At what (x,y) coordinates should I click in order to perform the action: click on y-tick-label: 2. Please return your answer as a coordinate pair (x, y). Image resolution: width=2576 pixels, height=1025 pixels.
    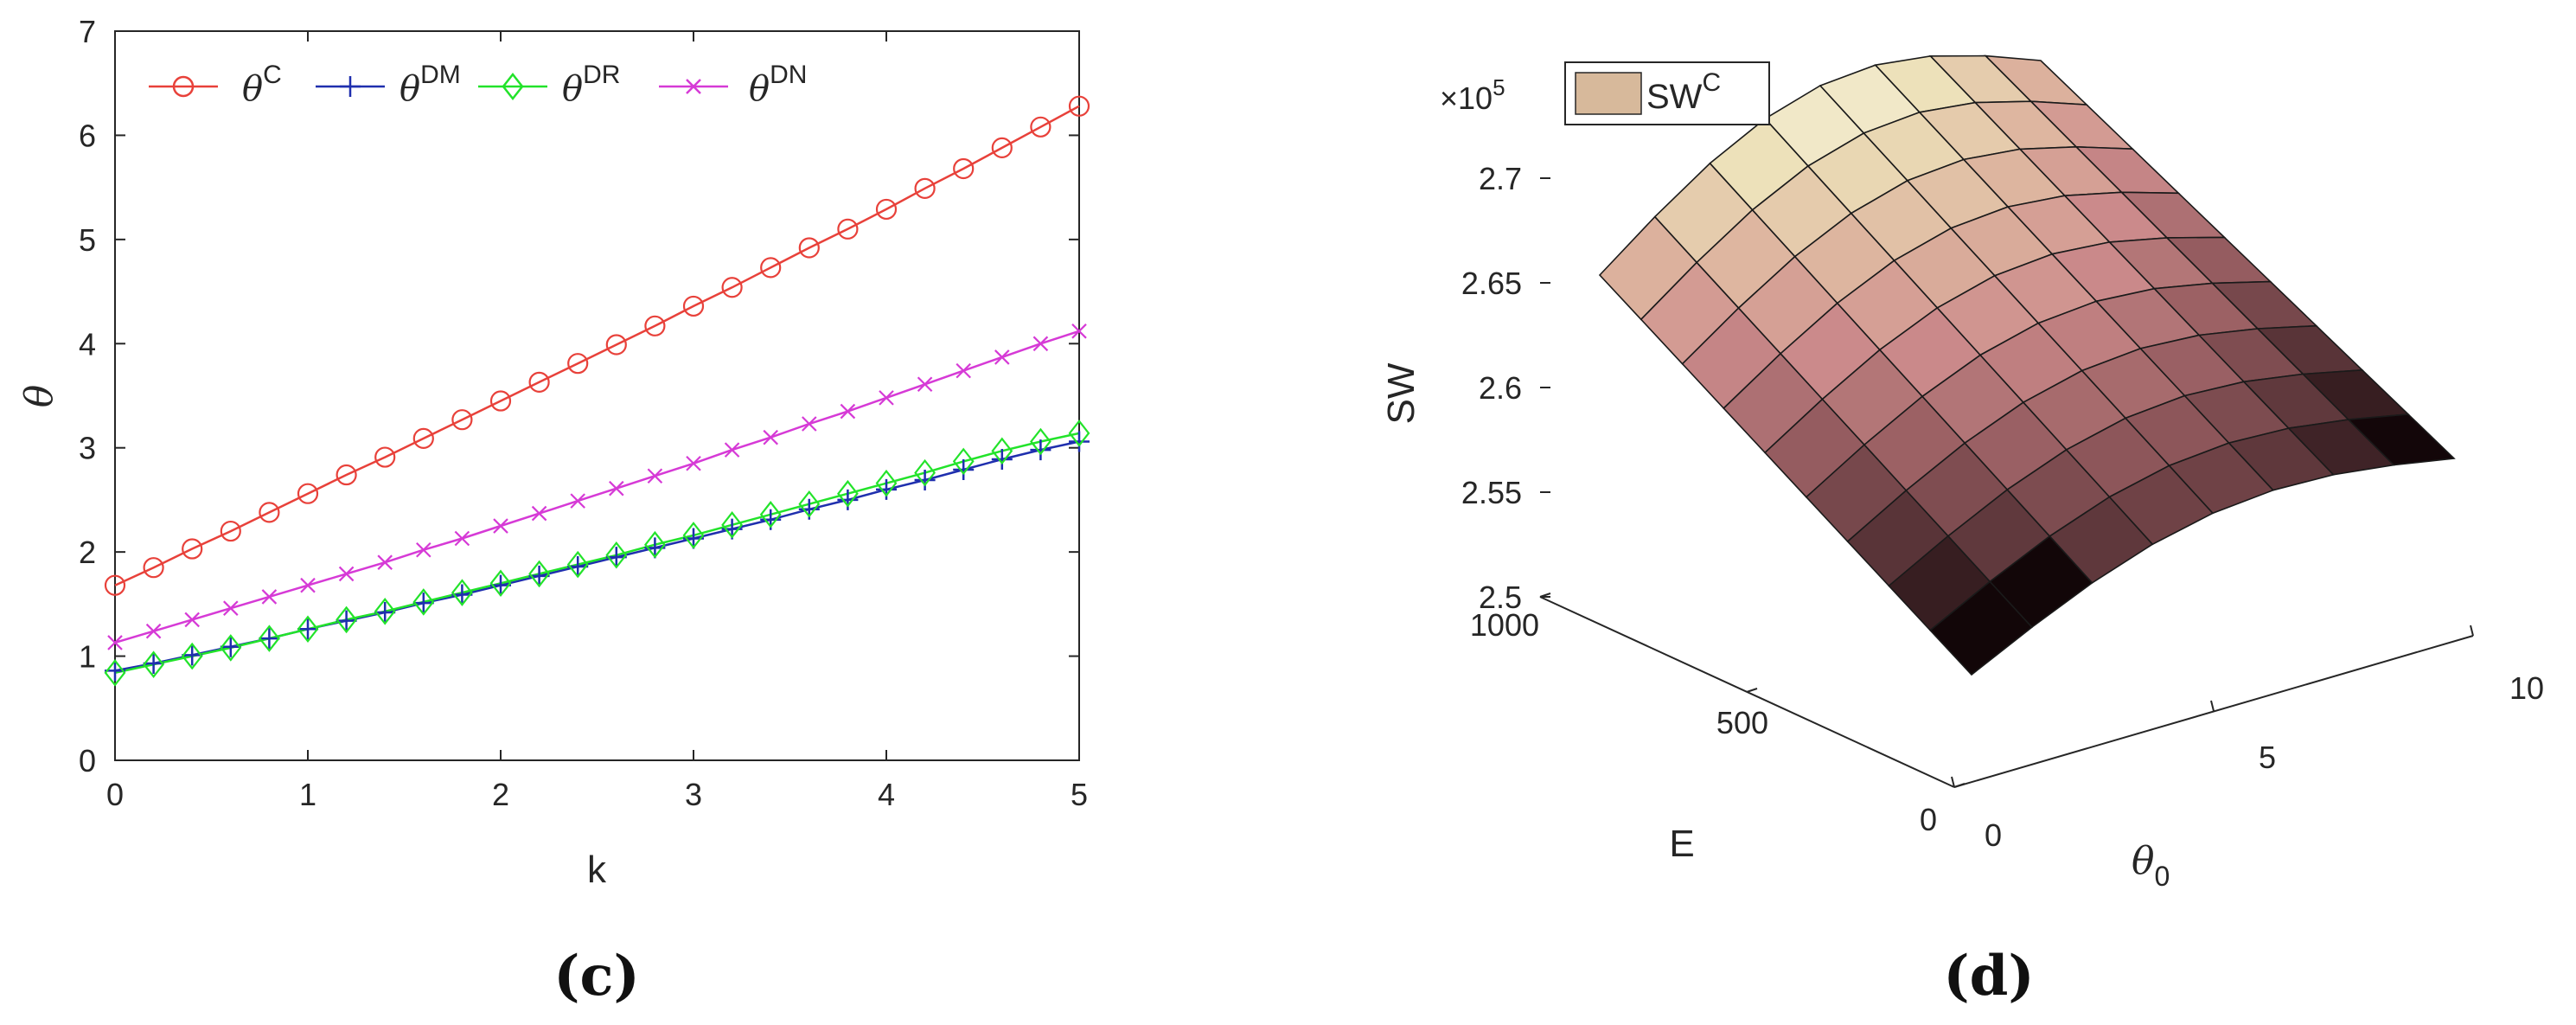
    Looking at the image, I should click on (87, 552).